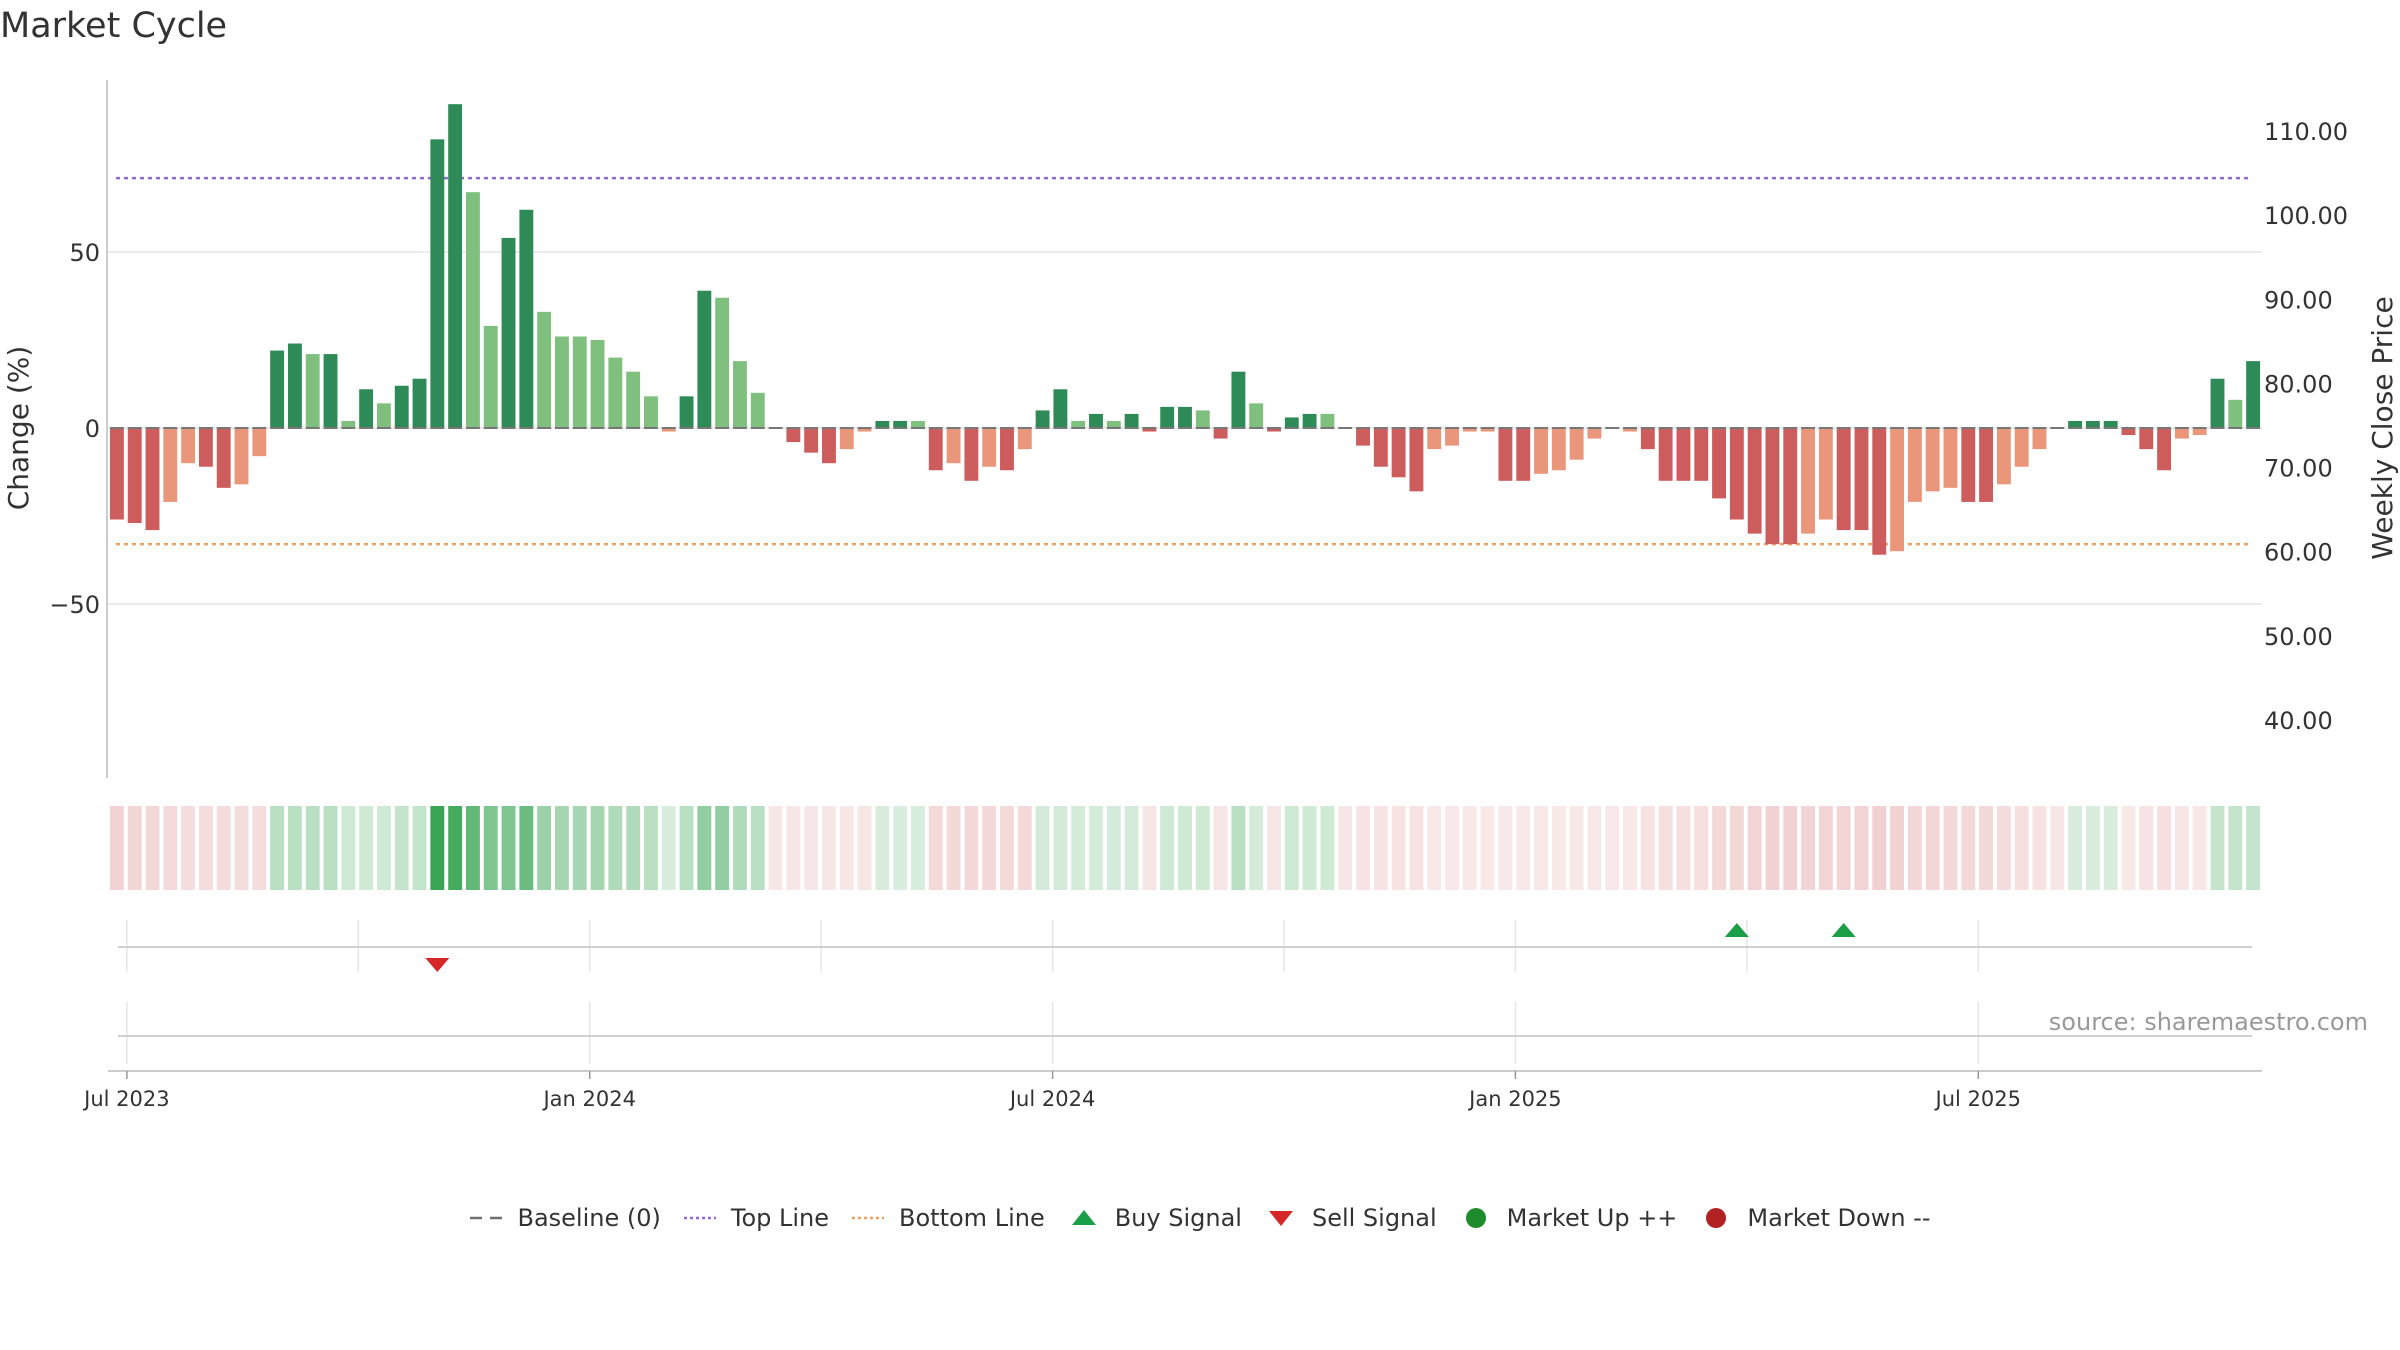 The height and width of the screenshot is (1350, 2400). What do you see at coordinates (1568, 1218) in the screenshot?
I see `legend-item: Market Up ++` at bounding box center [1568, 1218].